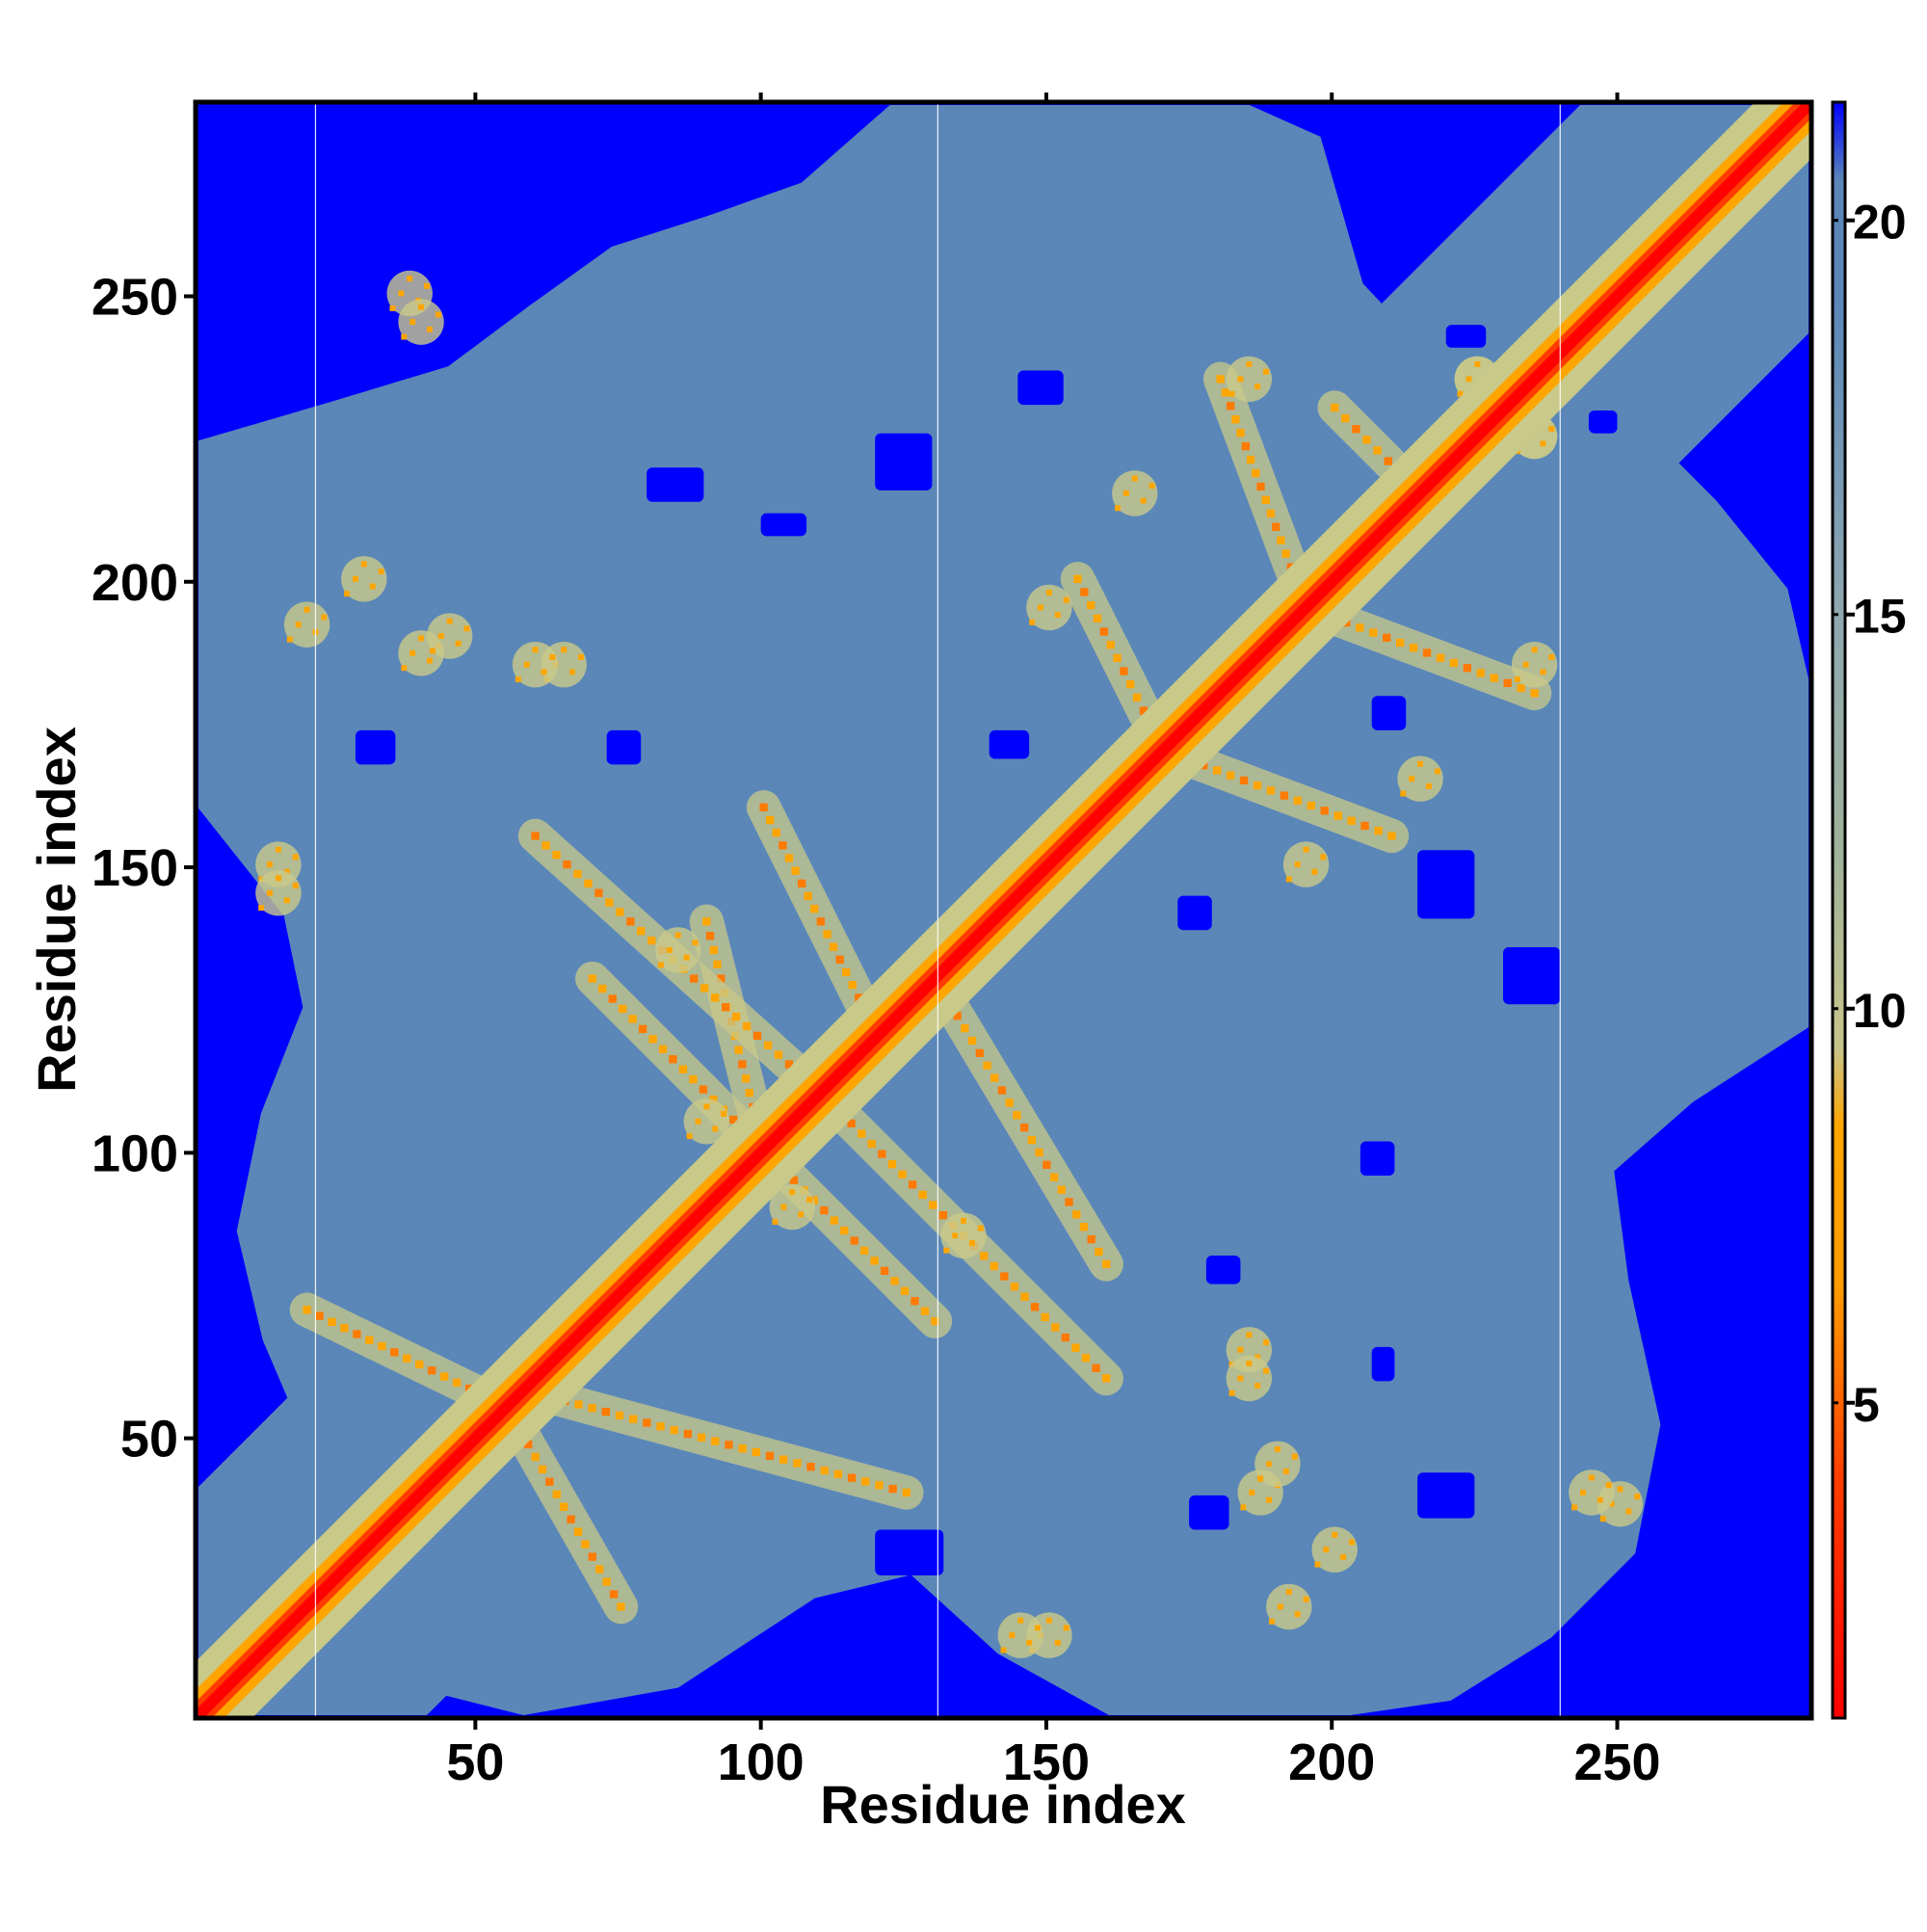 This screenshot has width=1927, height=1932. I want to click on colorbar-tick-label-10: 10, so click(1880, 1011).